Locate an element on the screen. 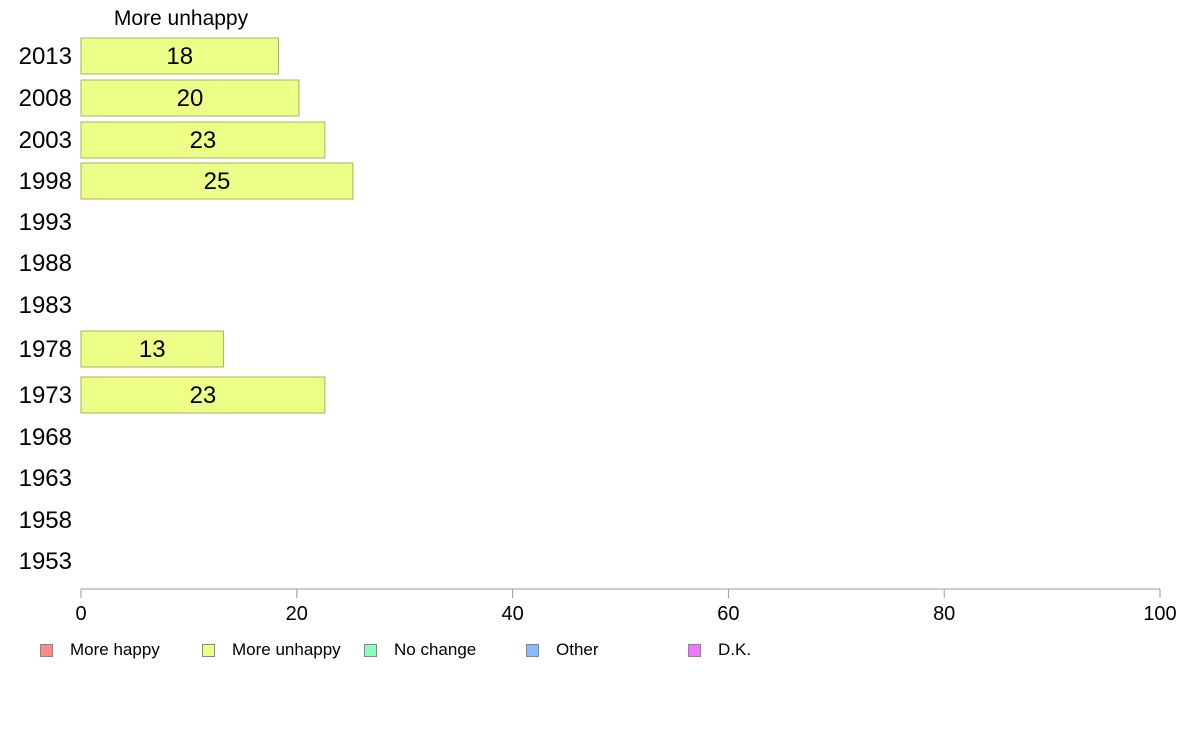  legend-item-other: Other is located at coordinates (562, 650).